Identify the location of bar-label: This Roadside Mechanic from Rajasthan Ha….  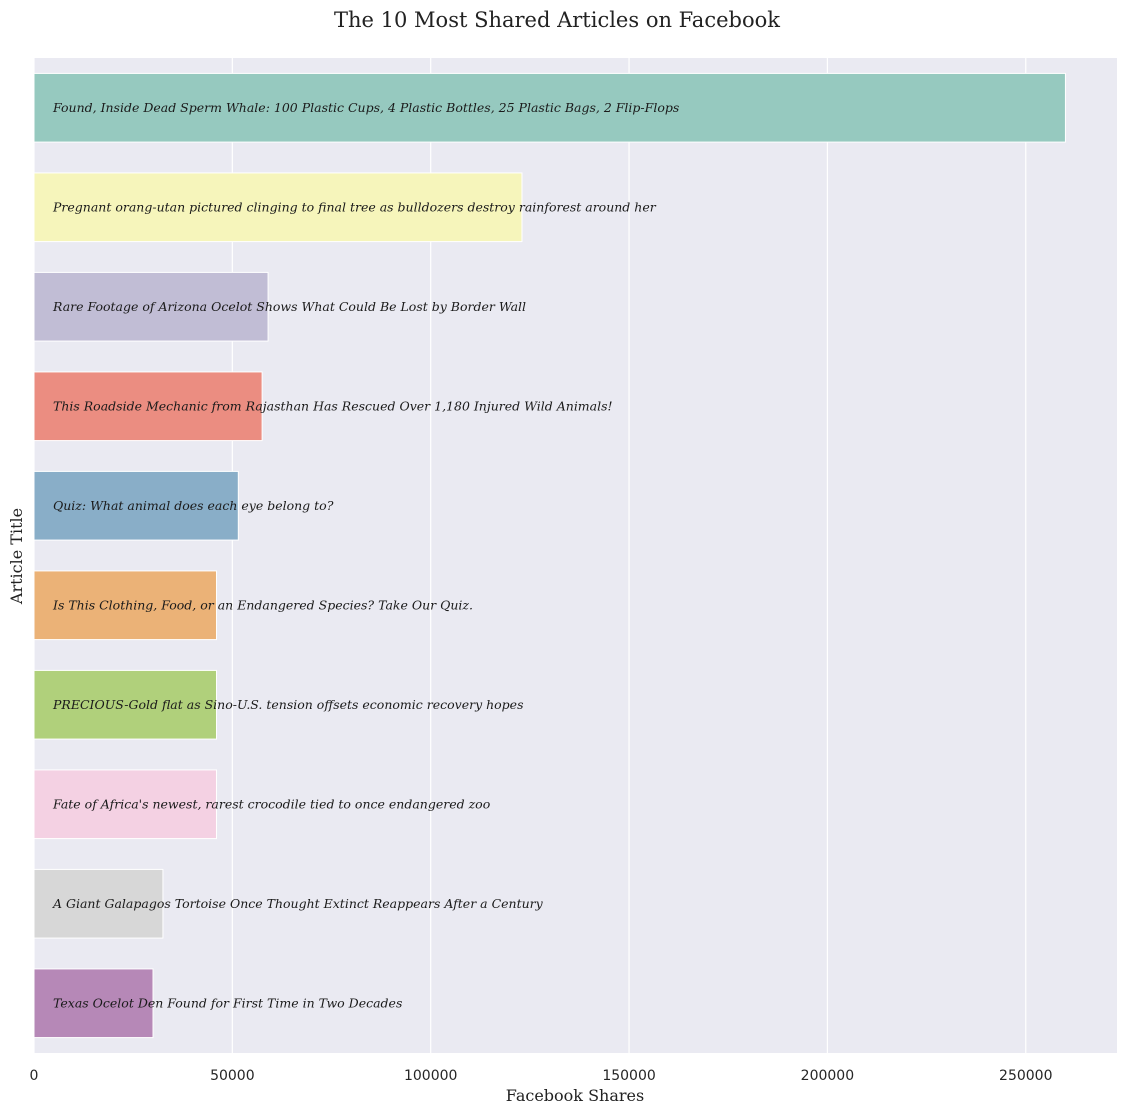
(333, 405).